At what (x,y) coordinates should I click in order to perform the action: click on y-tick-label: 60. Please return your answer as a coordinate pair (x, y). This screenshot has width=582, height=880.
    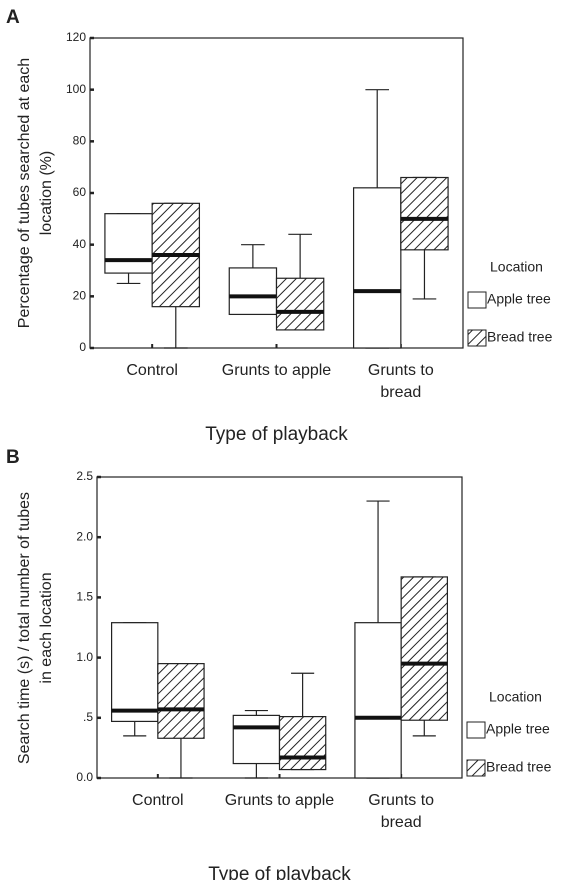
    Looking at the image, I should click on (80, 192).